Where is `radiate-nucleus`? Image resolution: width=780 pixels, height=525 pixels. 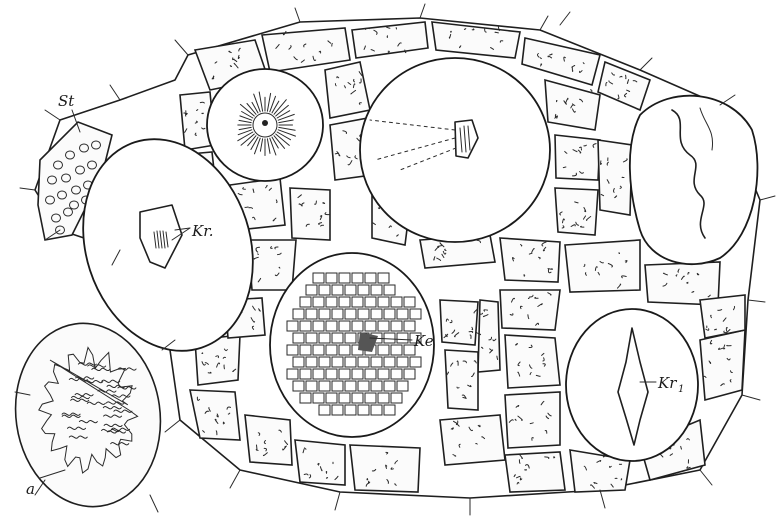
radiate-nucleus is located at coordinates (266, 123).